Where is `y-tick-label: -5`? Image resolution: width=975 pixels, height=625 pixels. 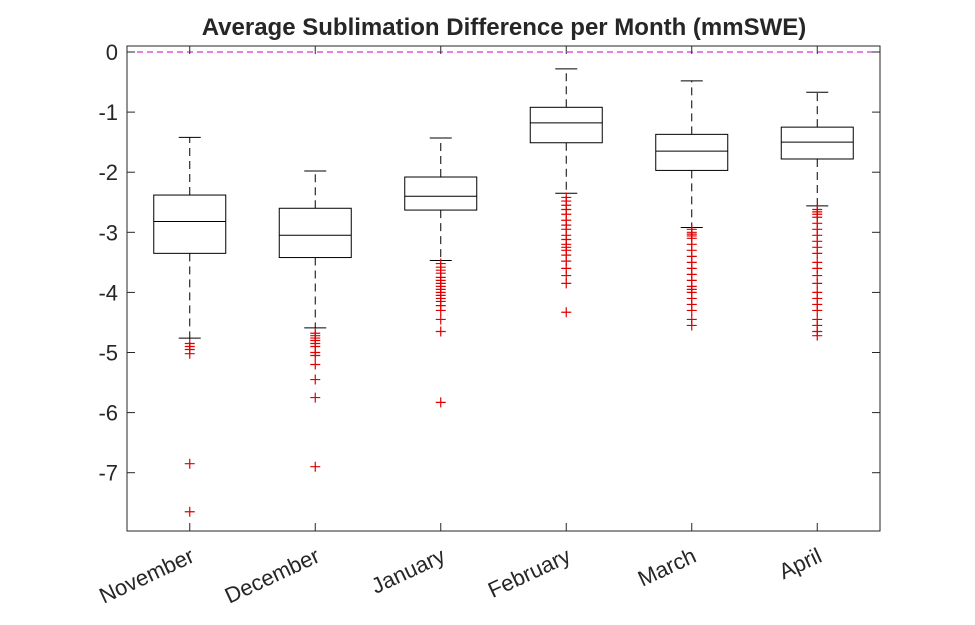
y-tick-label: -5 is located at coordinates (108, 353).